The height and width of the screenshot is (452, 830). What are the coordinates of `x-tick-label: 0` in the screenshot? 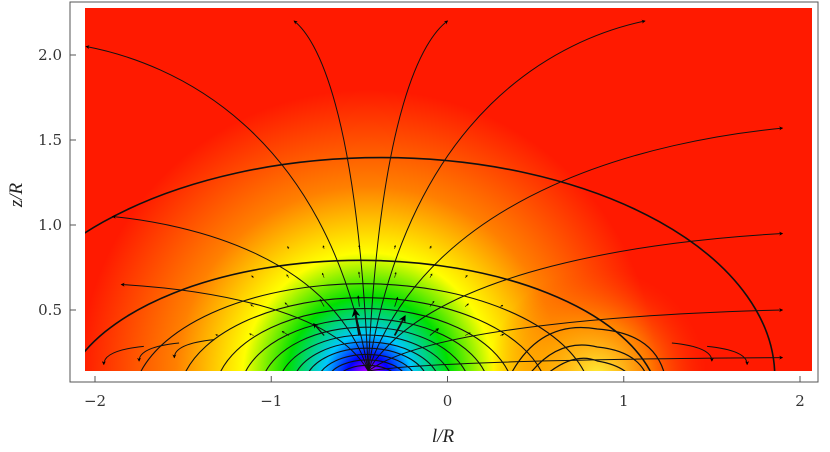 It's located at (448, 401).